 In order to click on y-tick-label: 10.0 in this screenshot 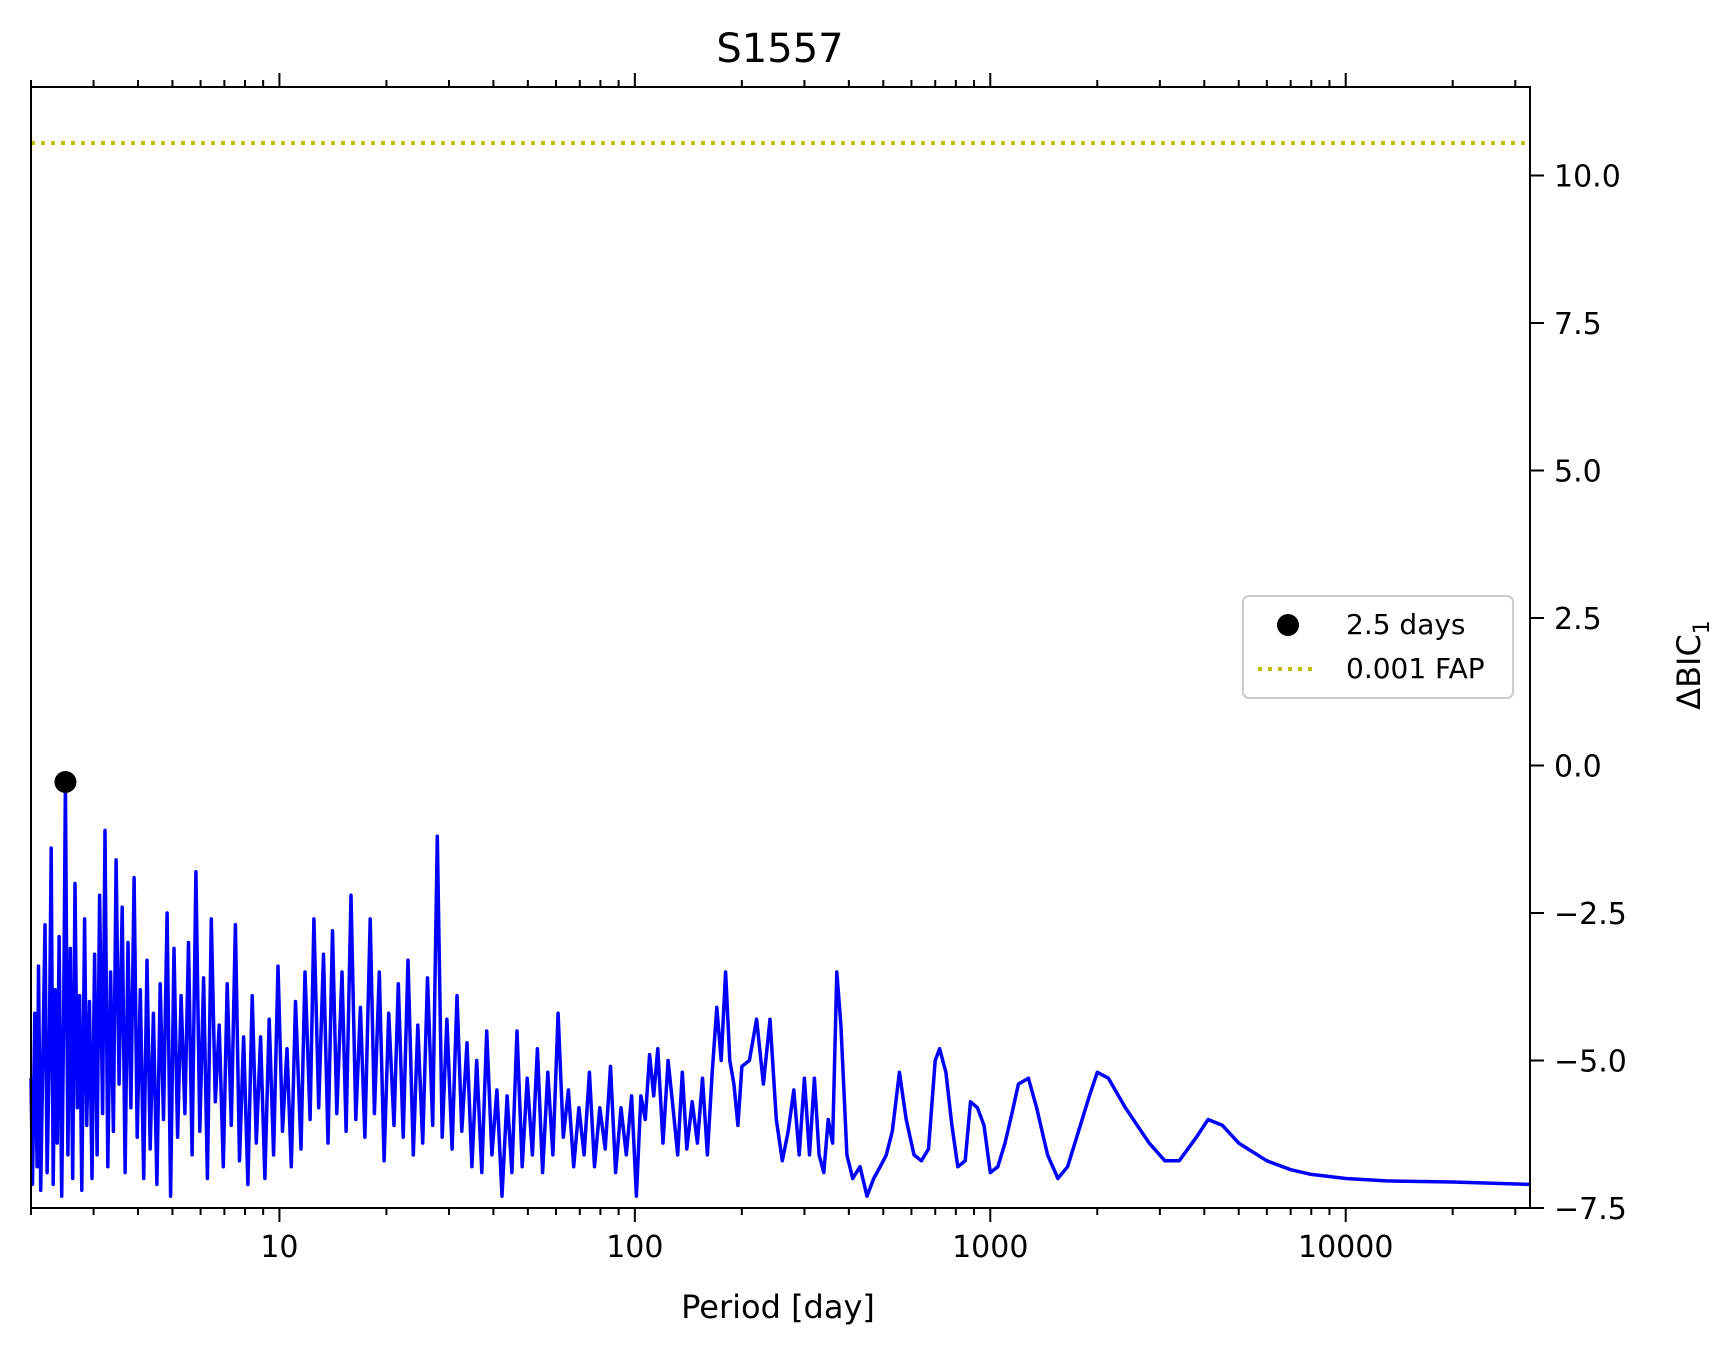, I will do `click(1587, 177)`.